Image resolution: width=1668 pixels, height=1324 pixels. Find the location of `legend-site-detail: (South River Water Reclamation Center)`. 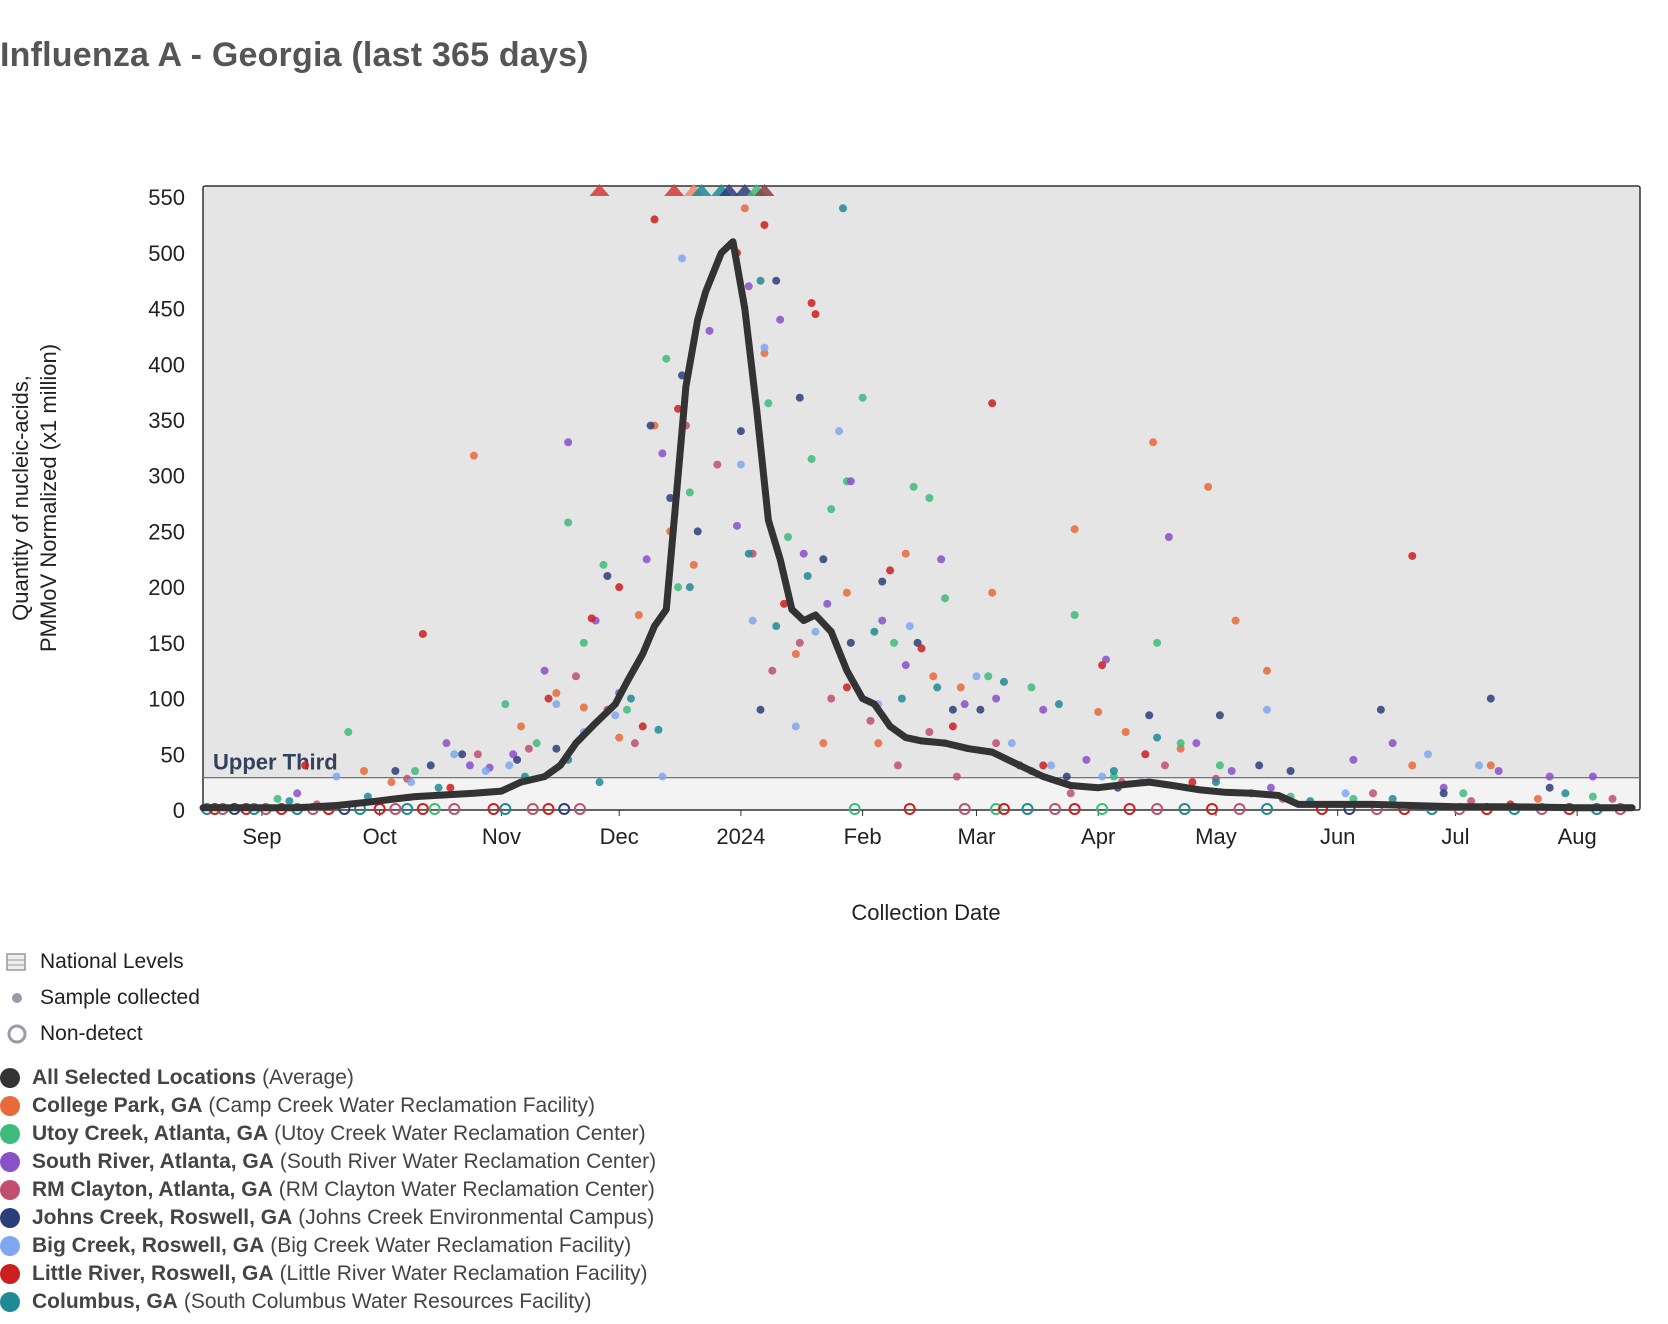

legend-site-detail: (South River Water Reclamation Center) is located at coordinates (468, 1161).